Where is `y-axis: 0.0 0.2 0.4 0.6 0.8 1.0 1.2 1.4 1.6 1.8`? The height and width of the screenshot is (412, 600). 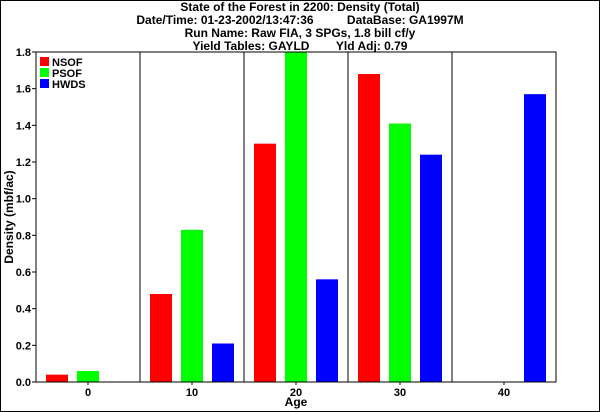
y-axis: 0.0 0.2 0.4 0.6 0.8 1.0 1.2 1.4 1.6 1.8 is located at coordinates (26, 218).